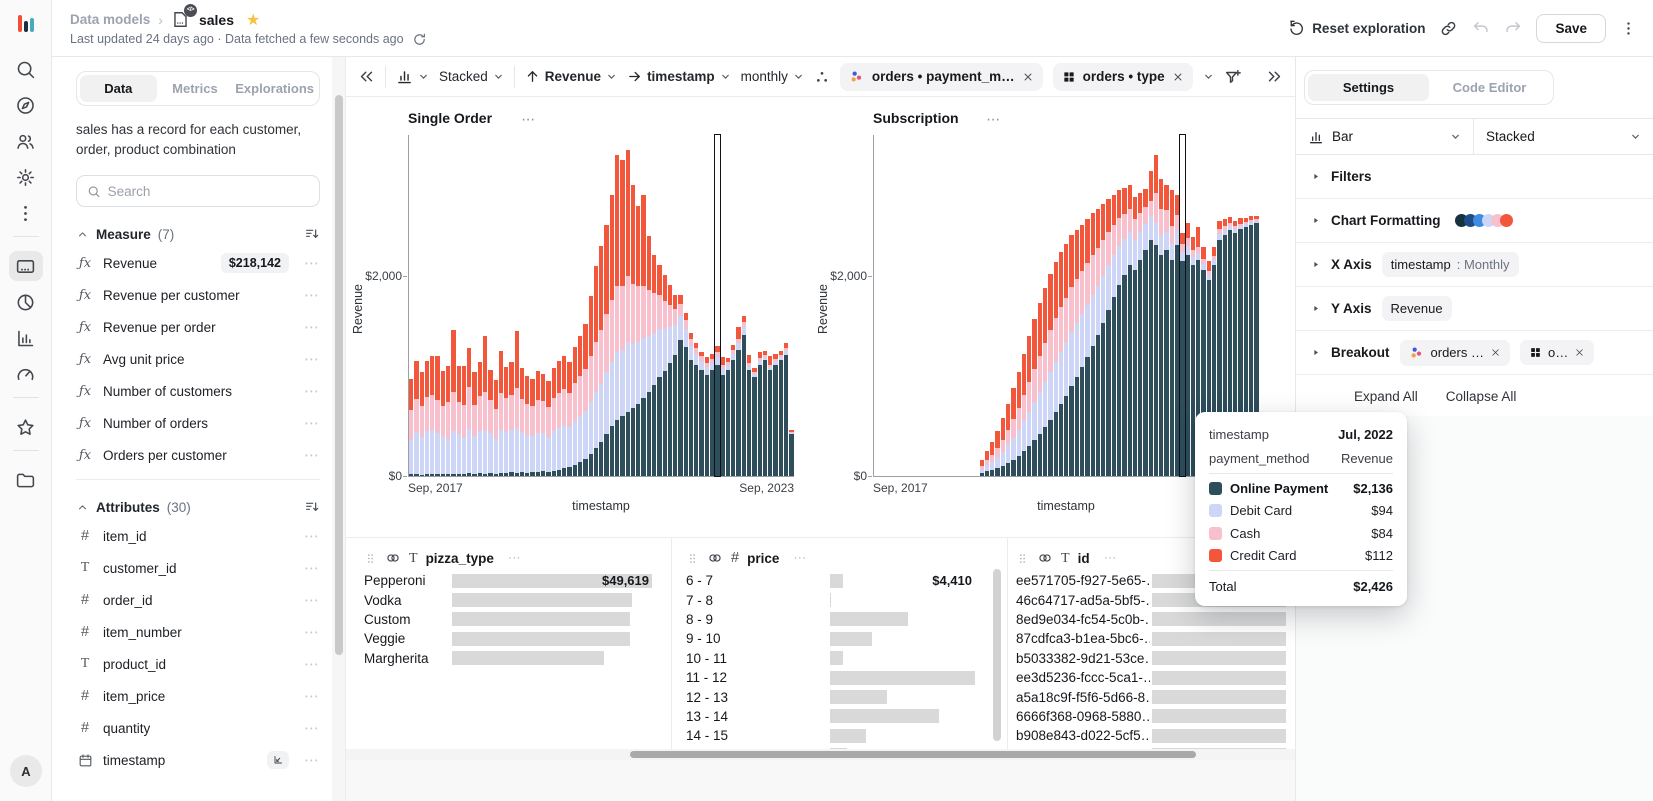  Describe the element at coordinates (1182, 305) in the screenshot. I see `highlighted-bar` at that location.